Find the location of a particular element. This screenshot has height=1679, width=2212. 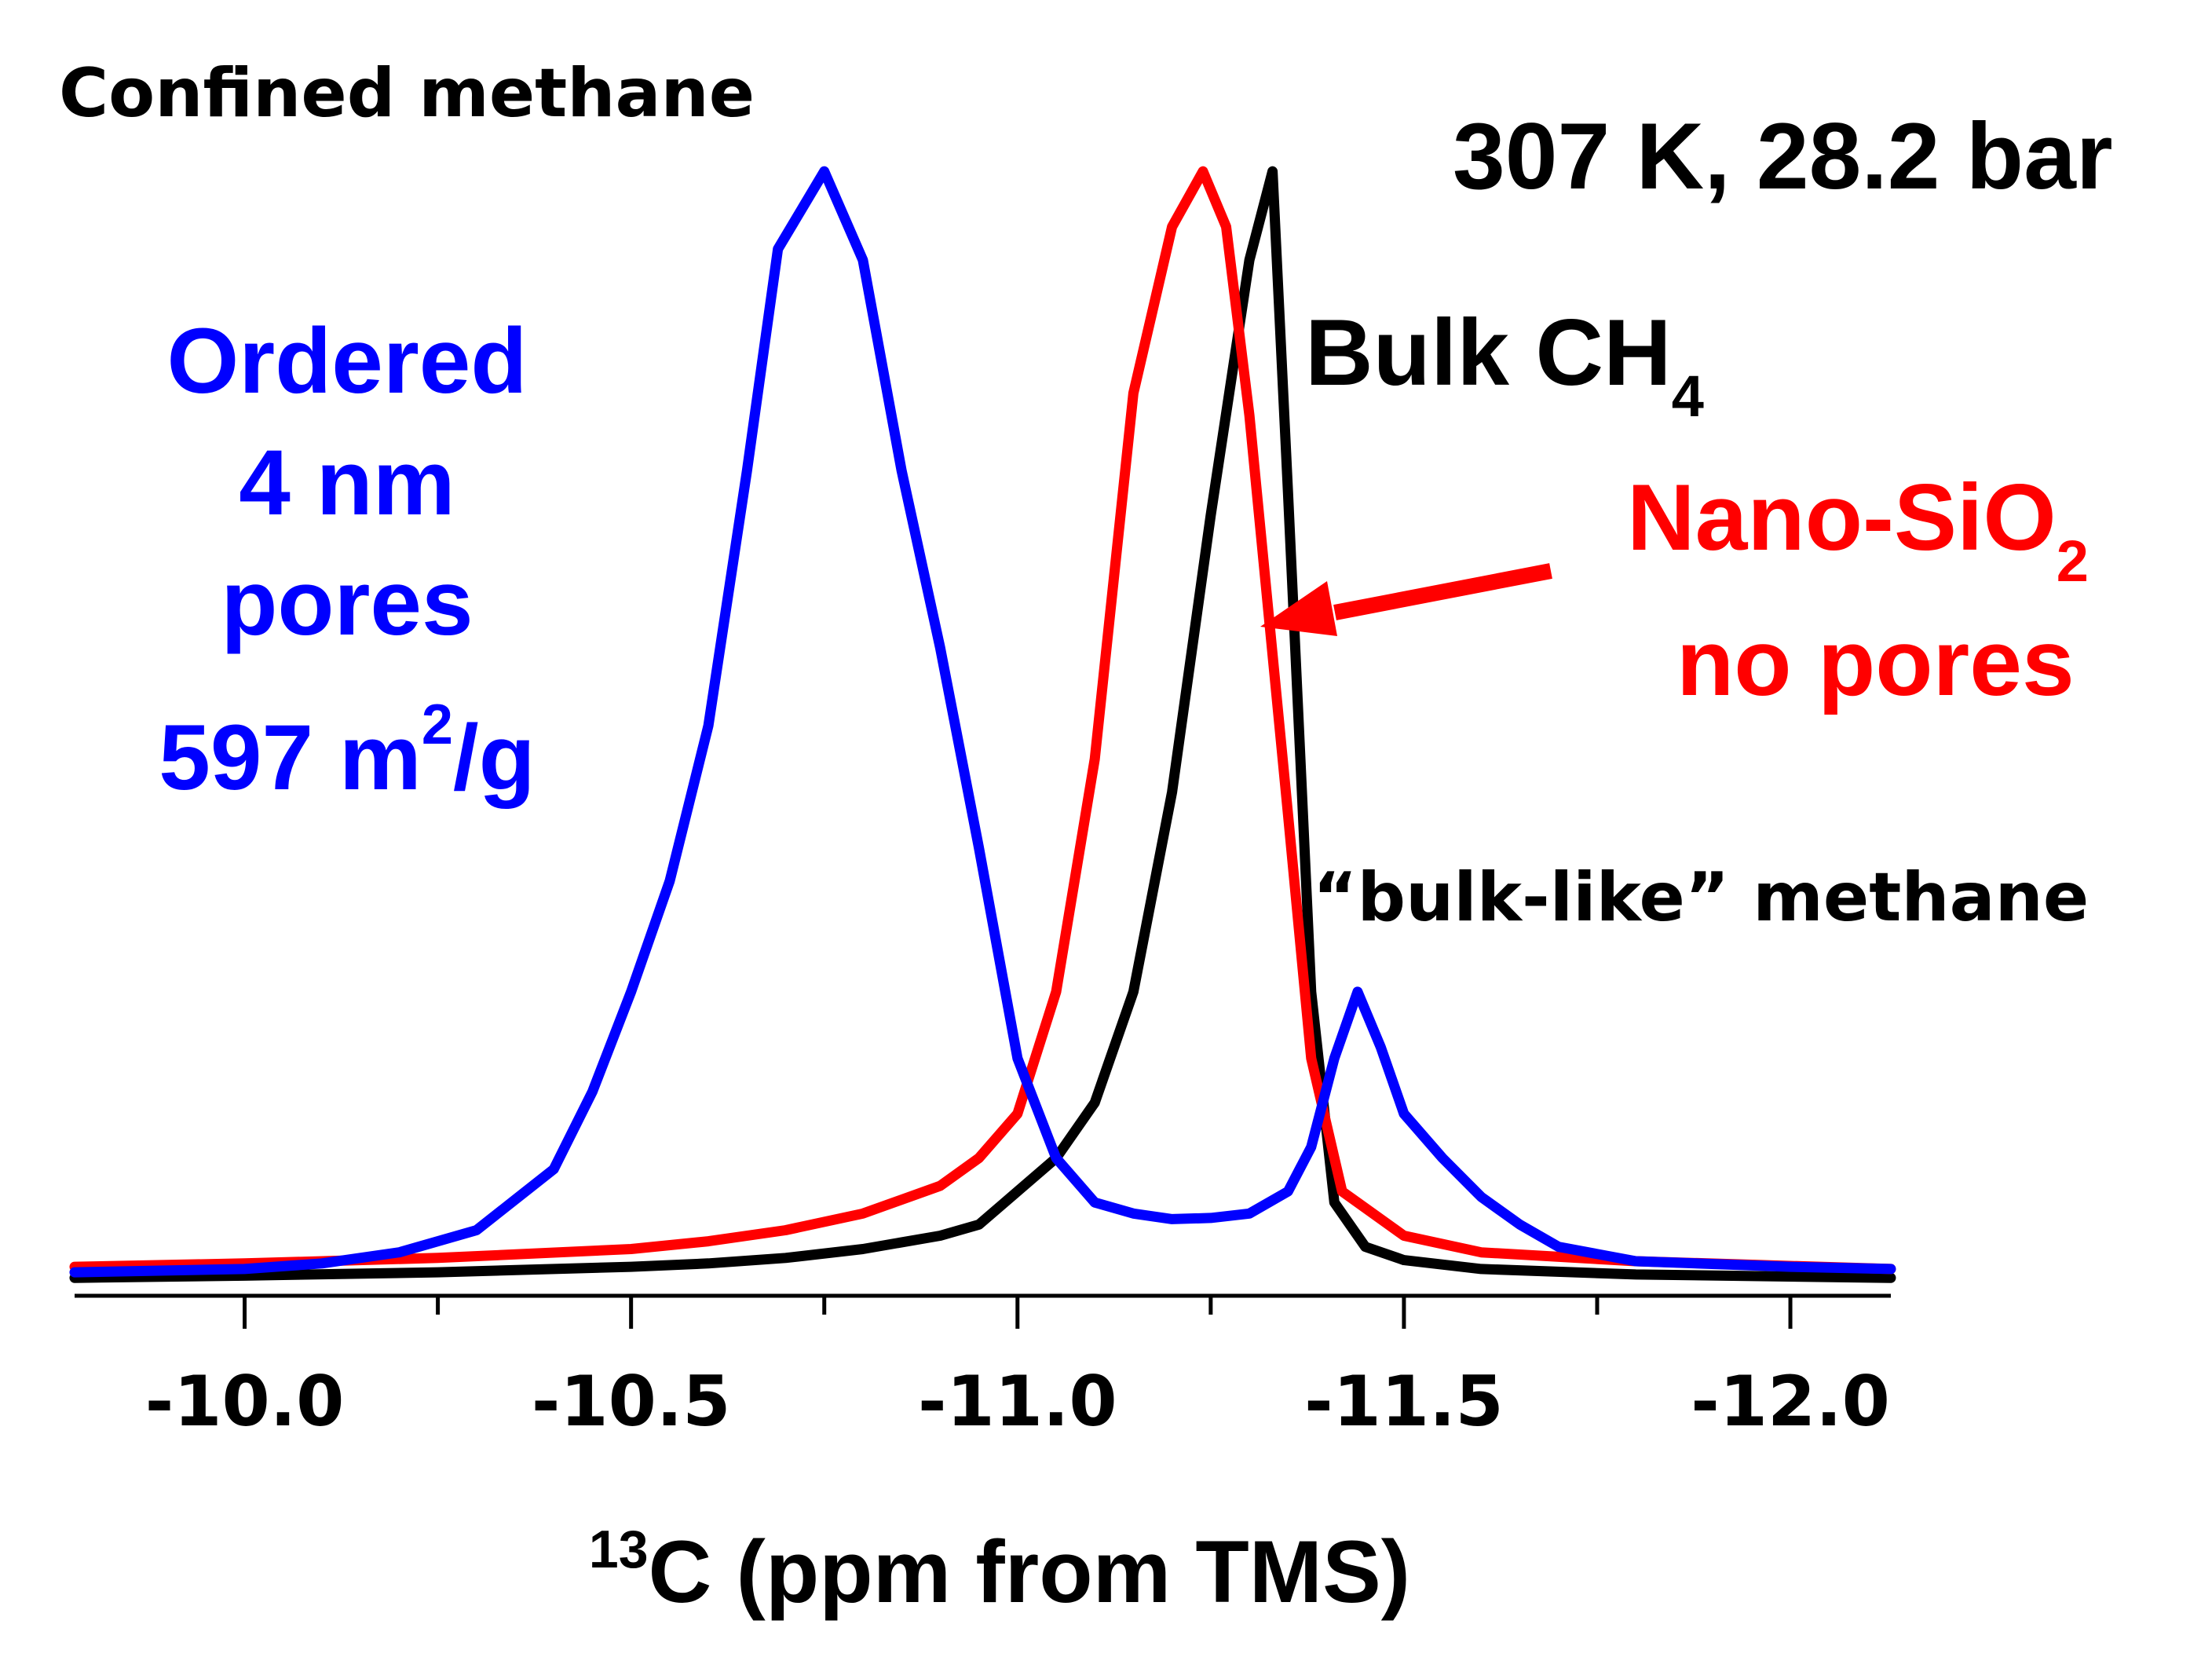

ordered-label-line2: 4 nm is located at coordinates (347, 483).